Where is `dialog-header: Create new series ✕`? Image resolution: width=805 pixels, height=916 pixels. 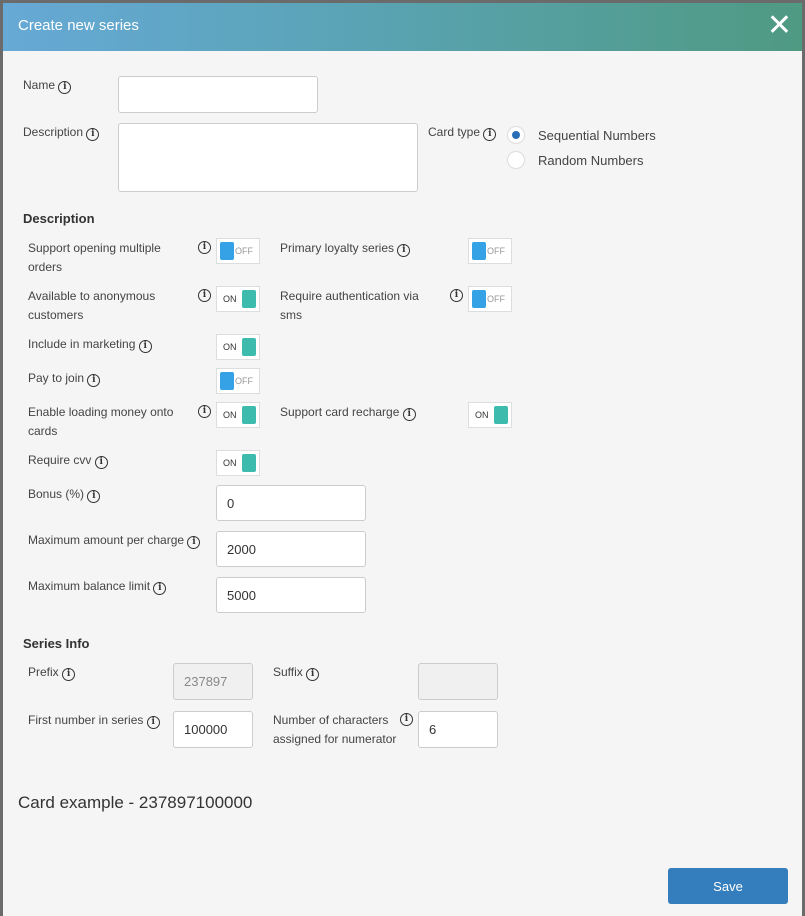 dialog-header: Create new series ✕ is located at coordinates (402, 27).